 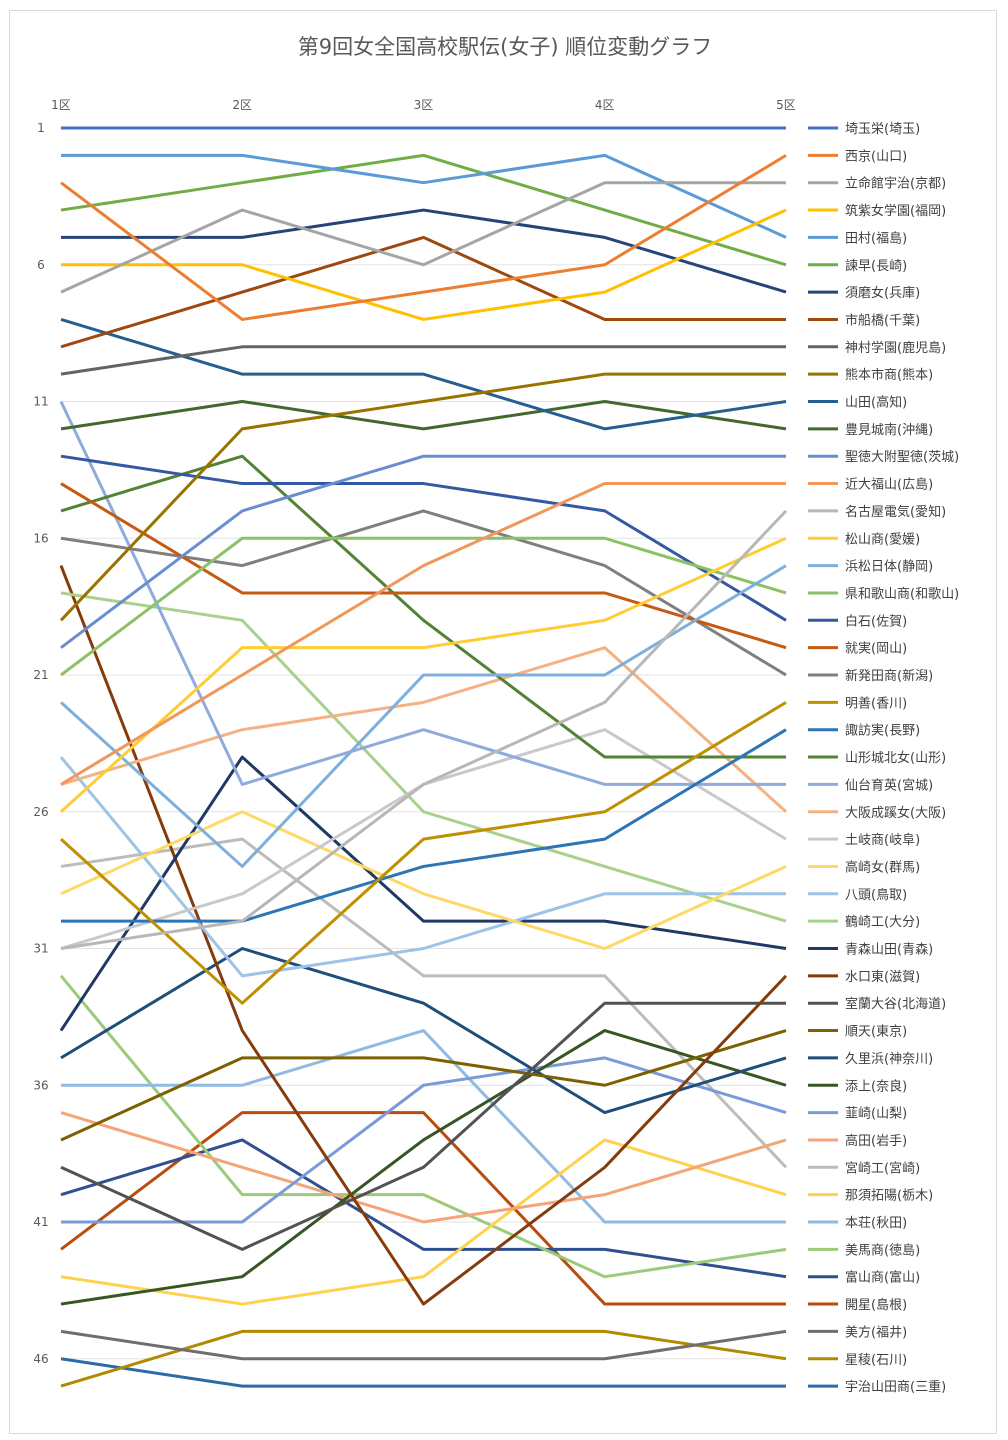 What do you see at coordinates (895, 1004) in the screenshot?
I see `legend-label: 室蘭大谷(北海道)` at bounding box center [895, 1004].